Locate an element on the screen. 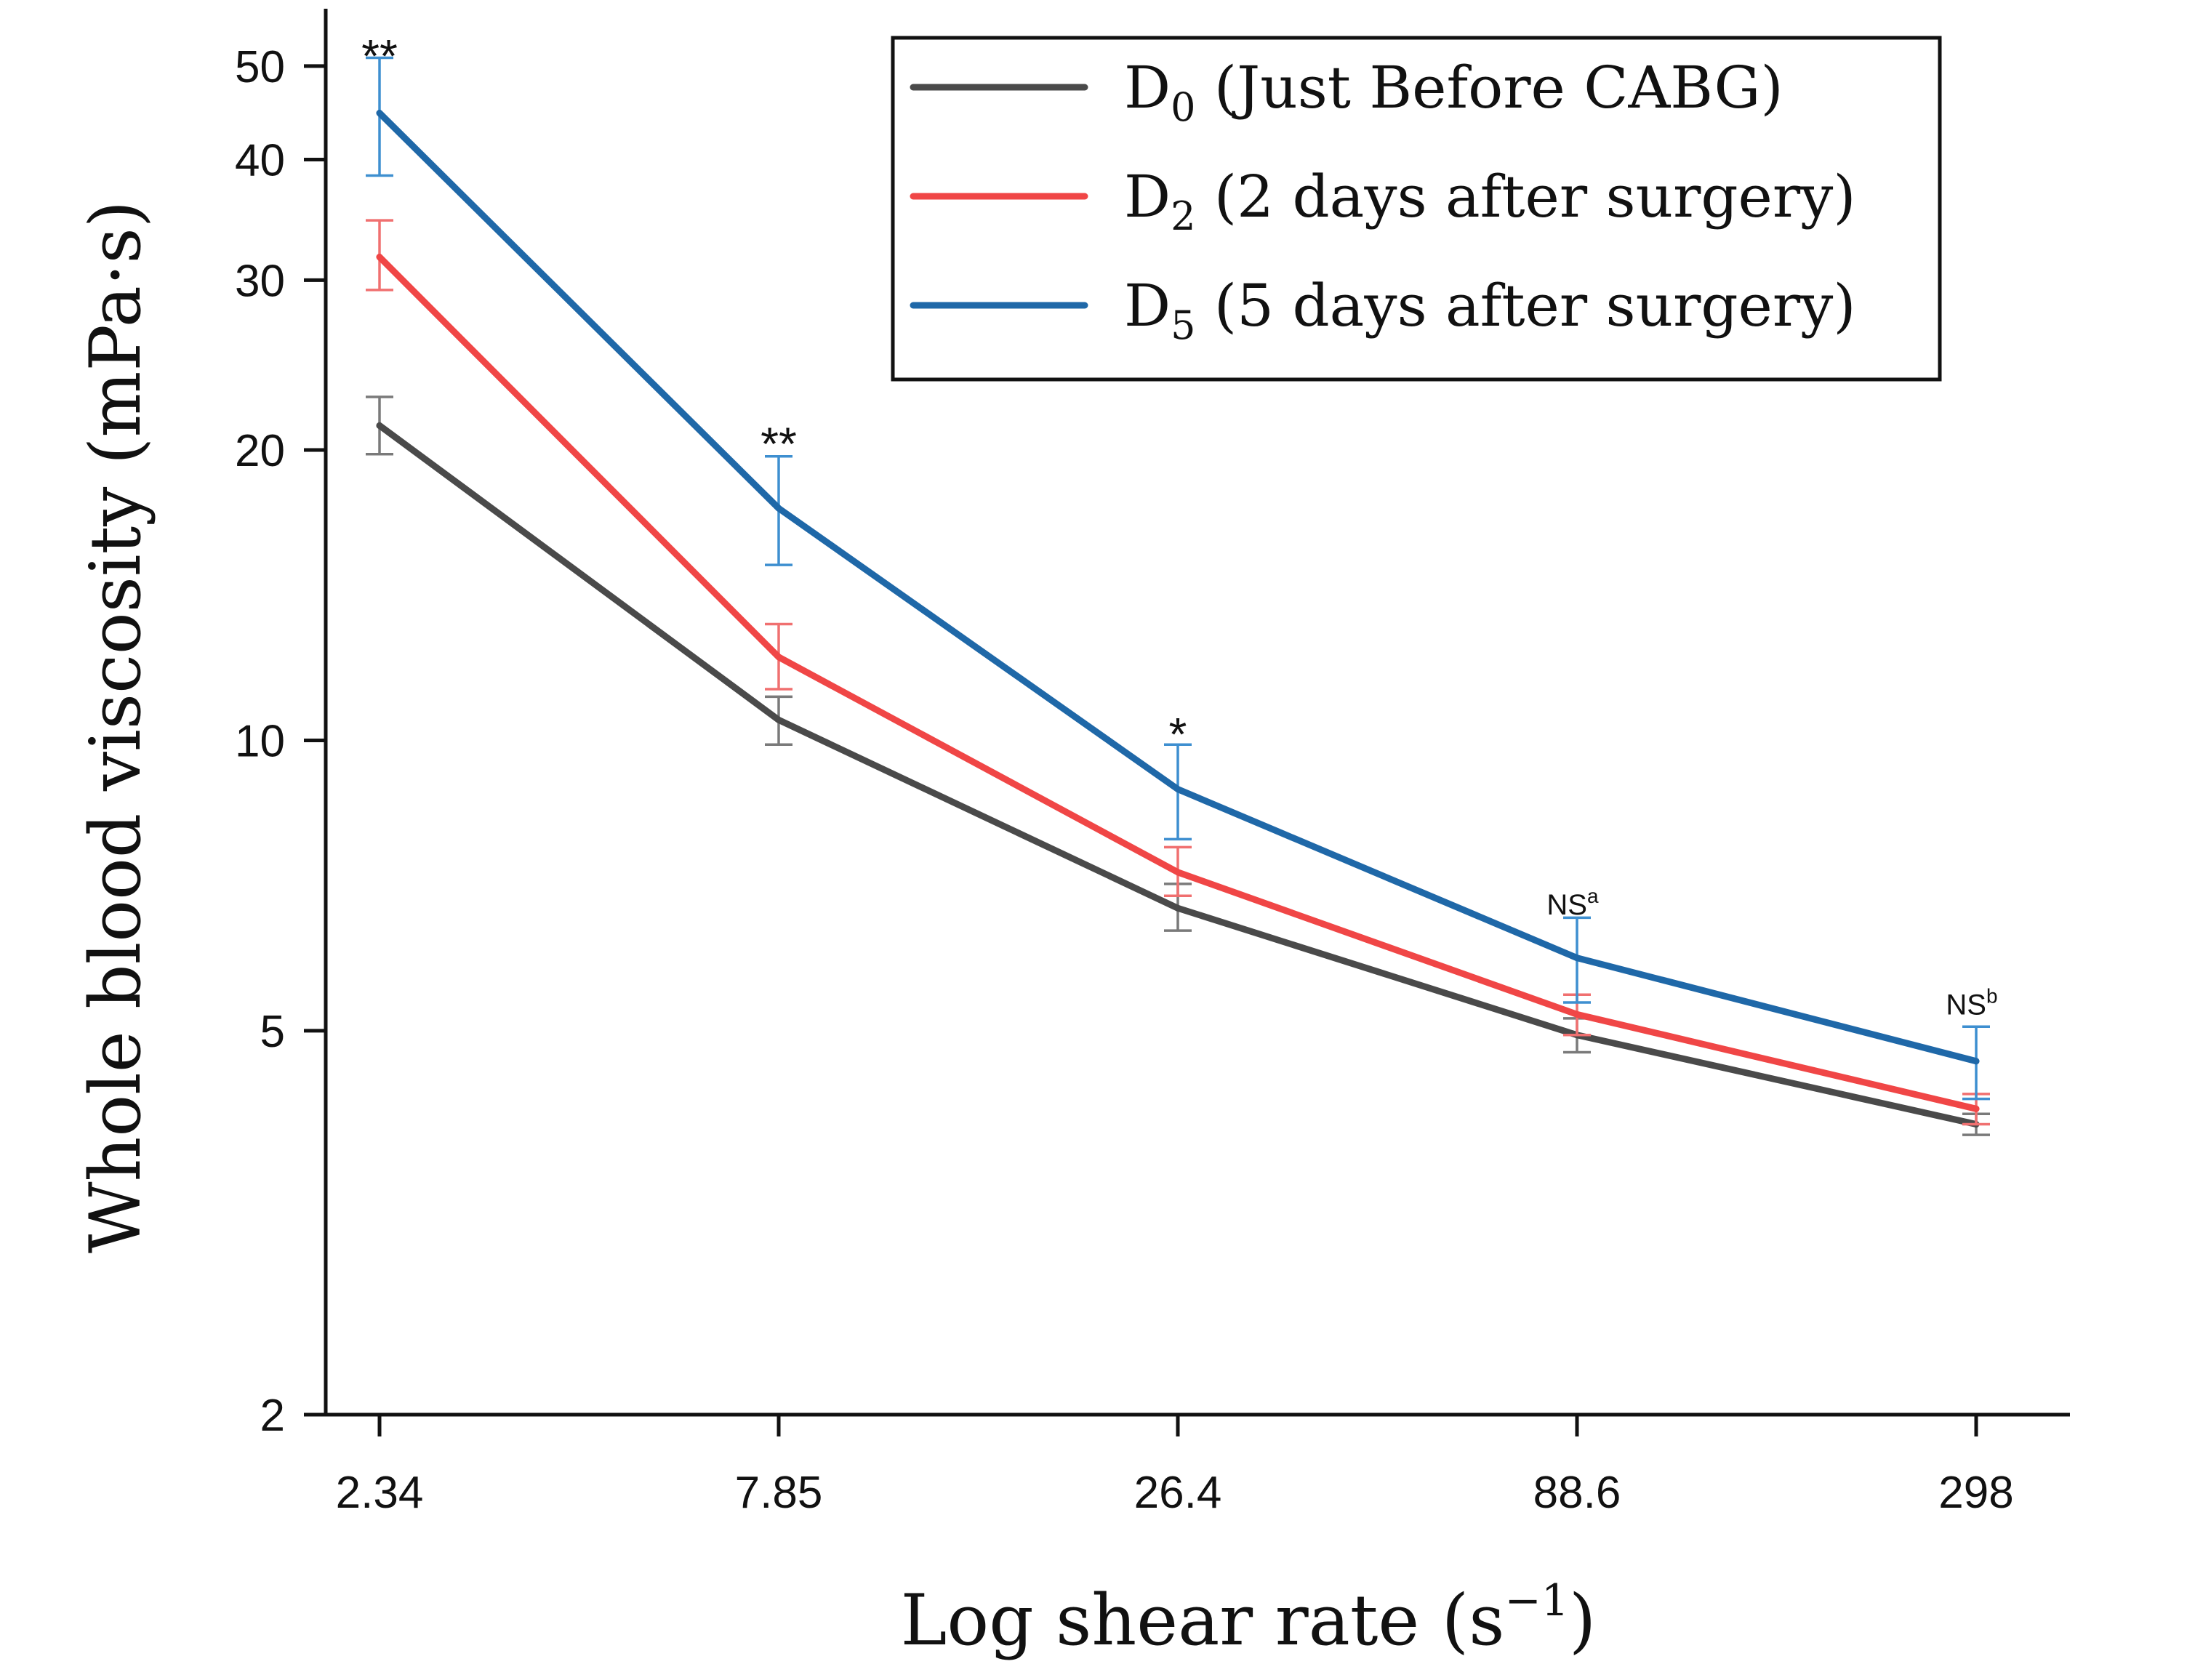 This screenshot has height=1680, width=2187. y-tick-label: 40 is located at coordinates (260, 161).